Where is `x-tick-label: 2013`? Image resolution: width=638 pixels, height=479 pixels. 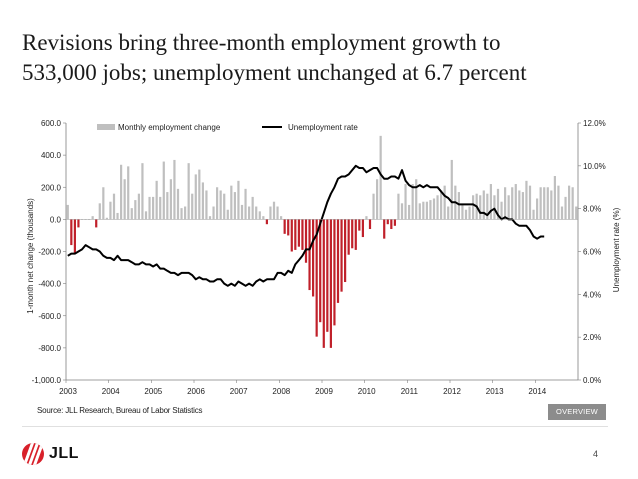
x-tick-label: 2013 is located at coordinates (495, 391).